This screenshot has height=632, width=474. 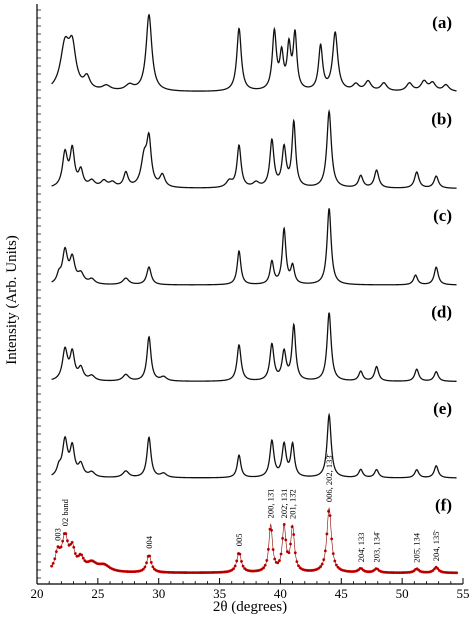 What do you see at coordinates (37, 593) in the screenshot?
I see `x-tick-label: 20` at bounding box center [37, 593].